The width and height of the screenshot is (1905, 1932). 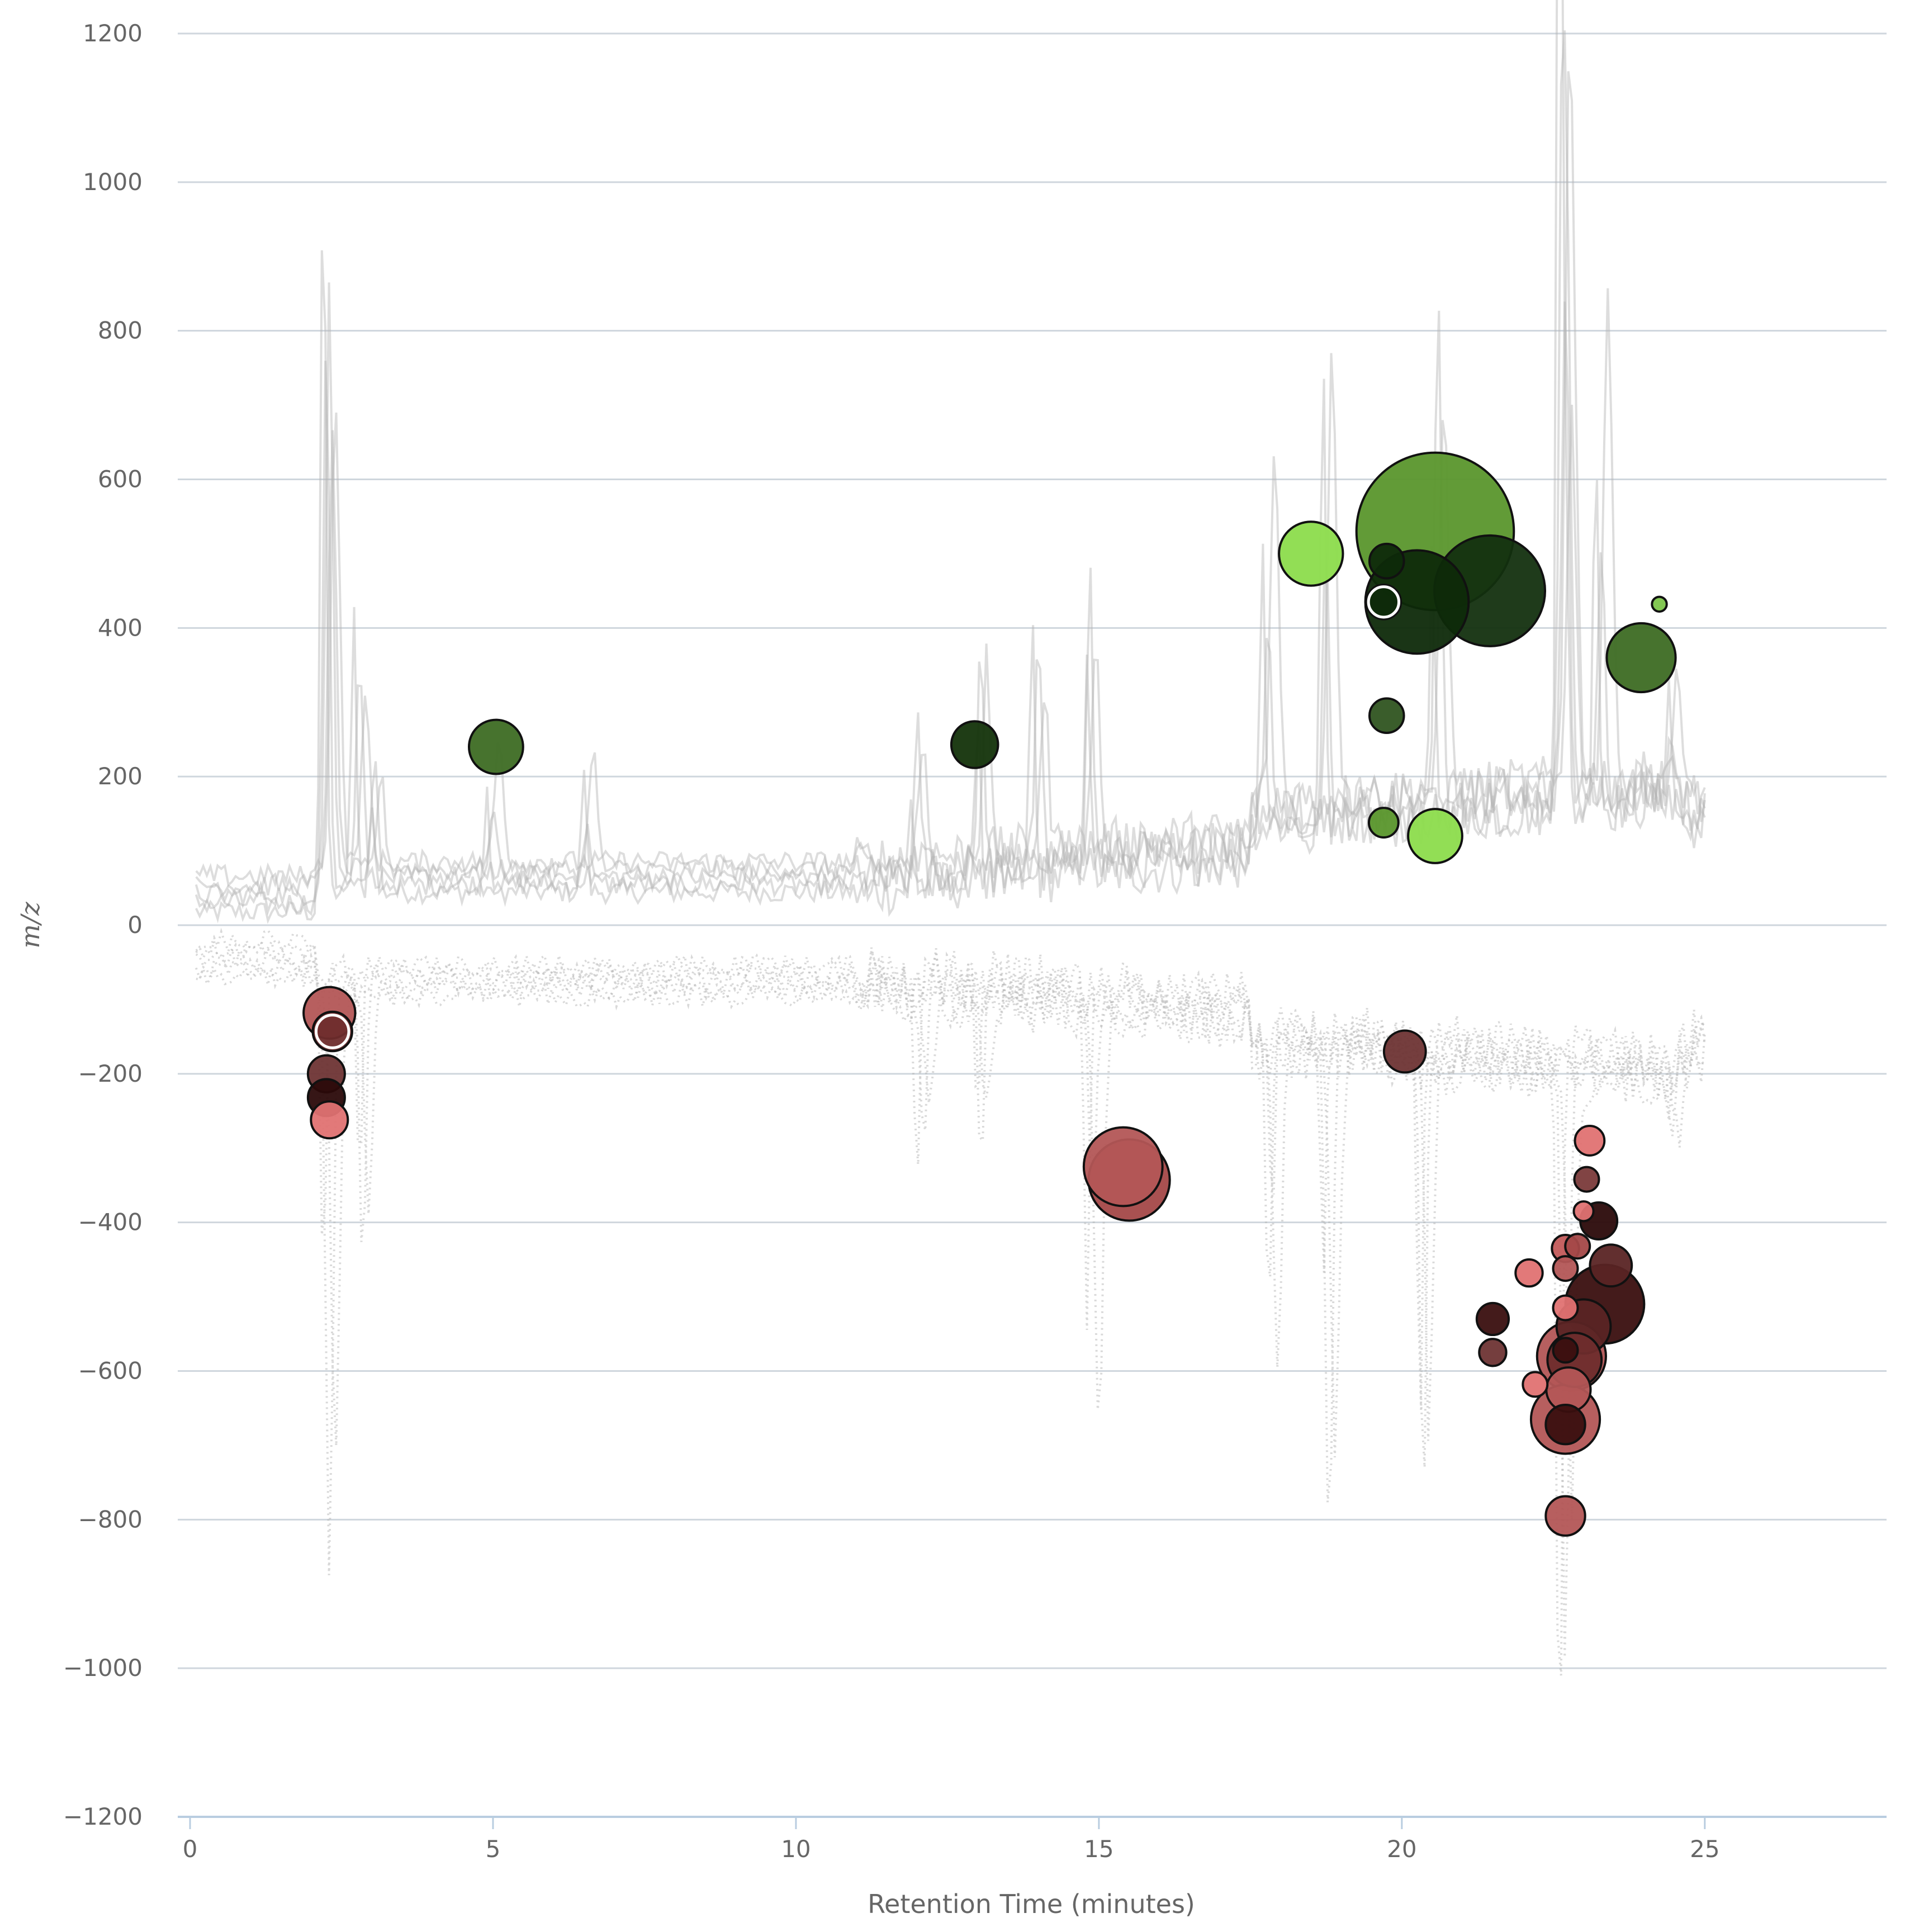 What do you see at coordinates (493, 1849) in the screenshot?
I see `x-tick-label: 5` at bounding box center [493, 1849].